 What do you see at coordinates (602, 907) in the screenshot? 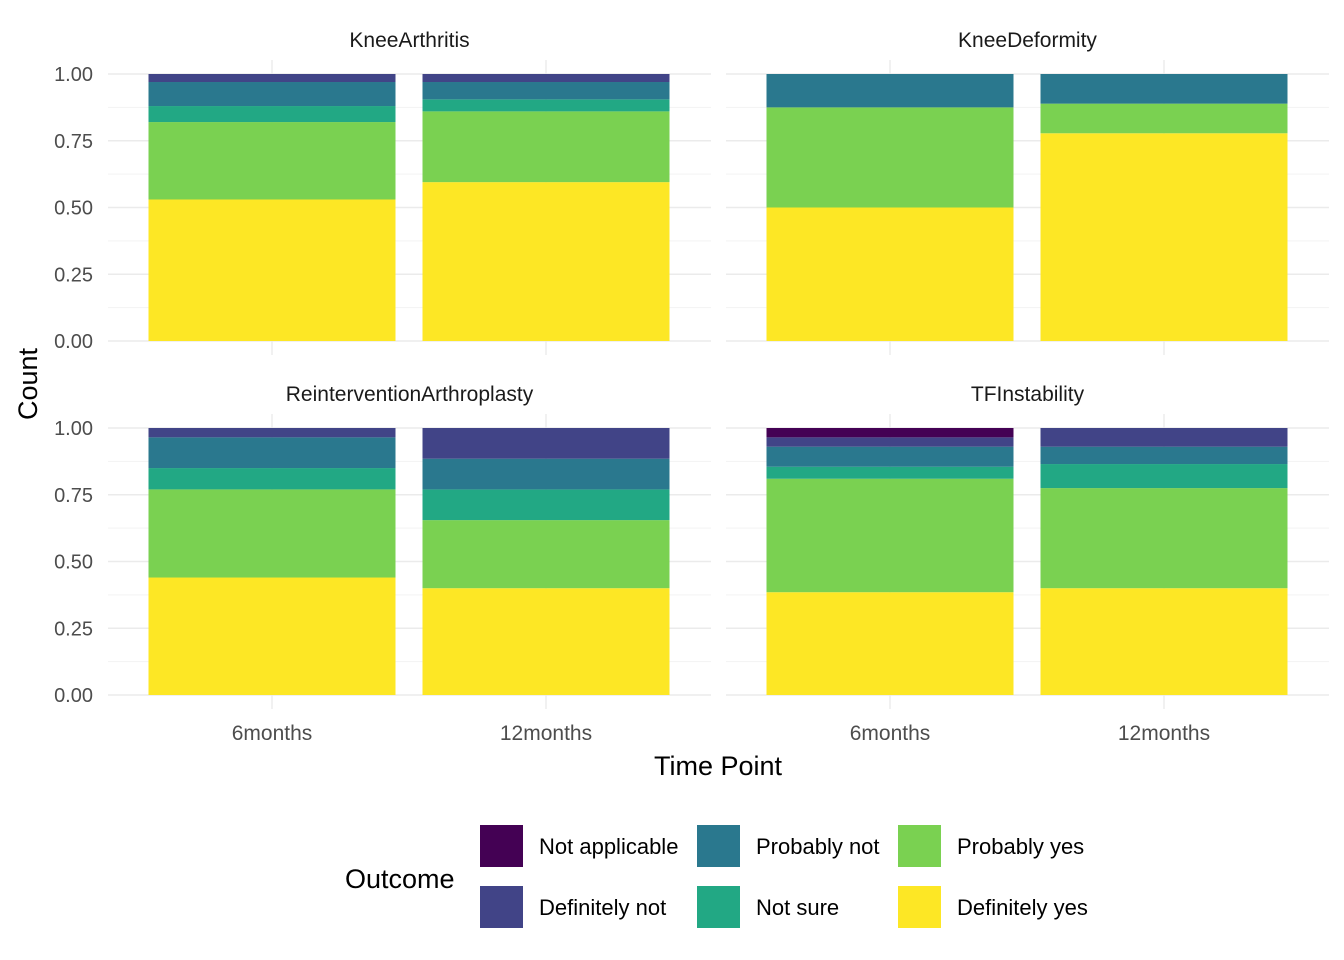
I see `legend-label-definitely-not: Definitely not` at bounding box center [602, 907].